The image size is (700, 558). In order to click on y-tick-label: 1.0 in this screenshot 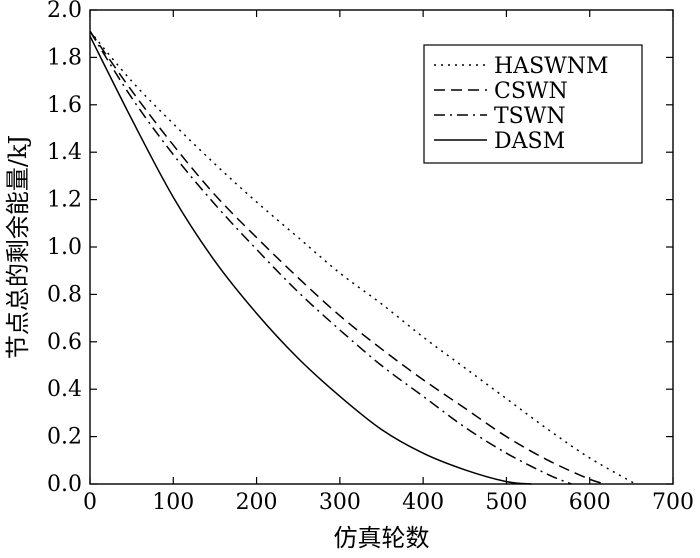, I will do `click(64, 247)`.